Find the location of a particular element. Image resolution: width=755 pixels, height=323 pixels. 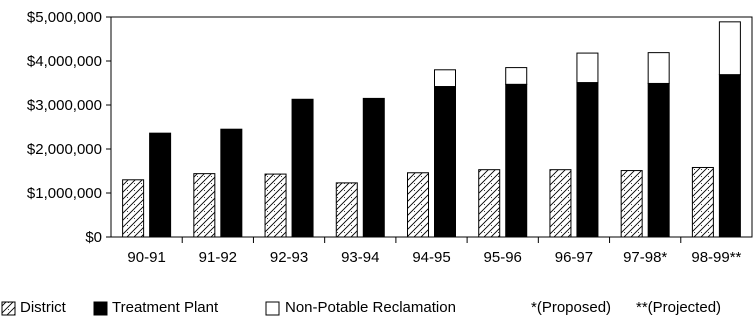

x-tick-label: 97-98* is located at coordinates (645, 257).